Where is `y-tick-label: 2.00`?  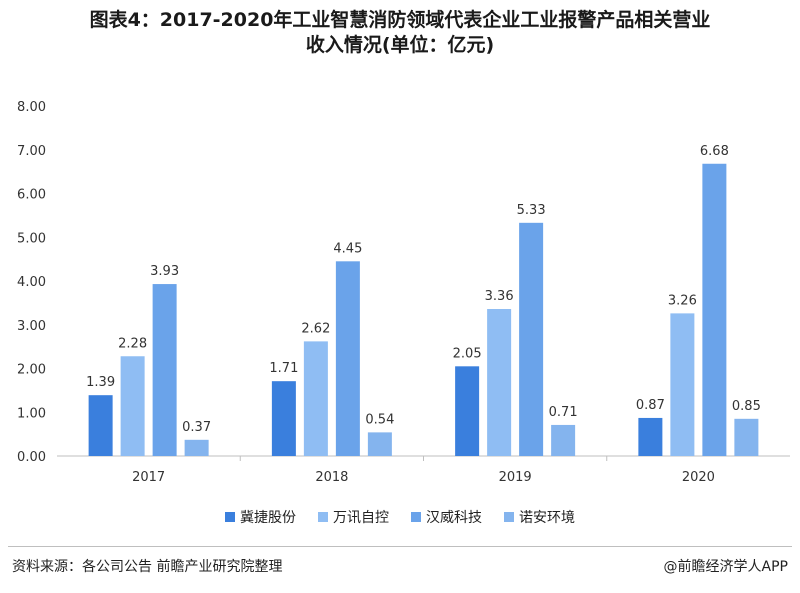 y-tick-label: 2.00 is located at coordinates (31, 370).